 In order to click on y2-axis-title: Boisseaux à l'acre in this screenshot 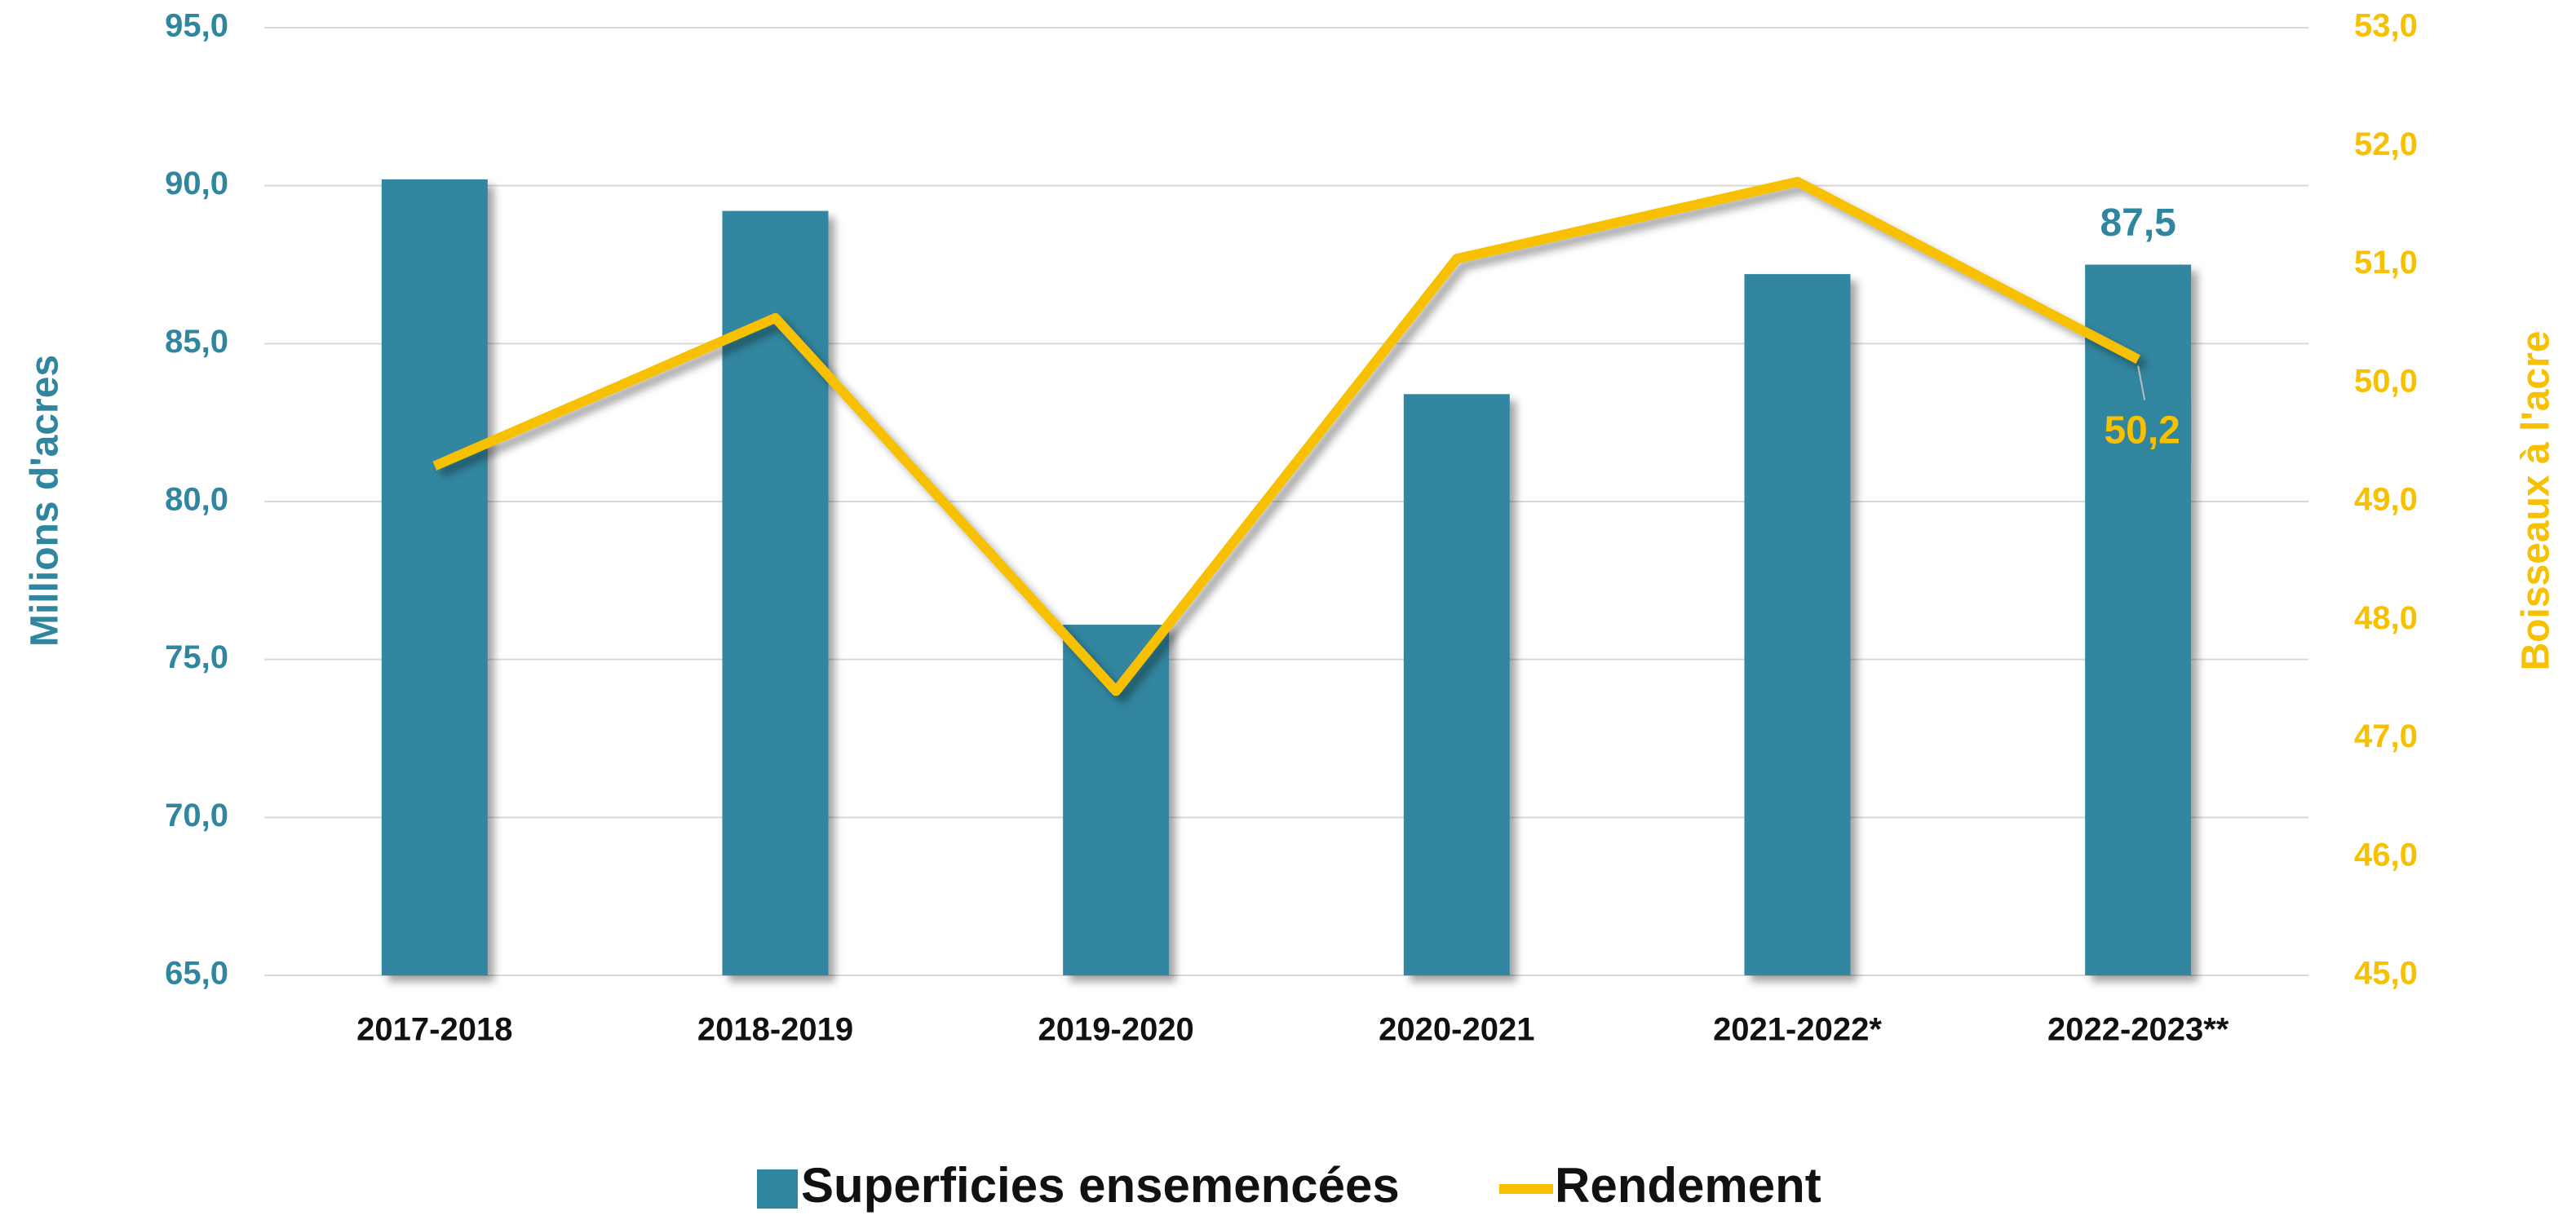, I will do `click(2536, 501)`.